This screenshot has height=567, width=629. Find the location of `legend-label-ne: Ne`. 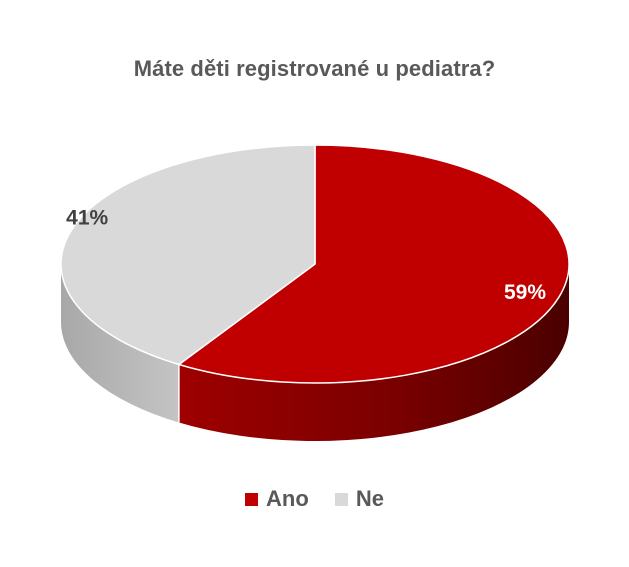

legend-label-ne: Ne is located at coordinates (369, 498).